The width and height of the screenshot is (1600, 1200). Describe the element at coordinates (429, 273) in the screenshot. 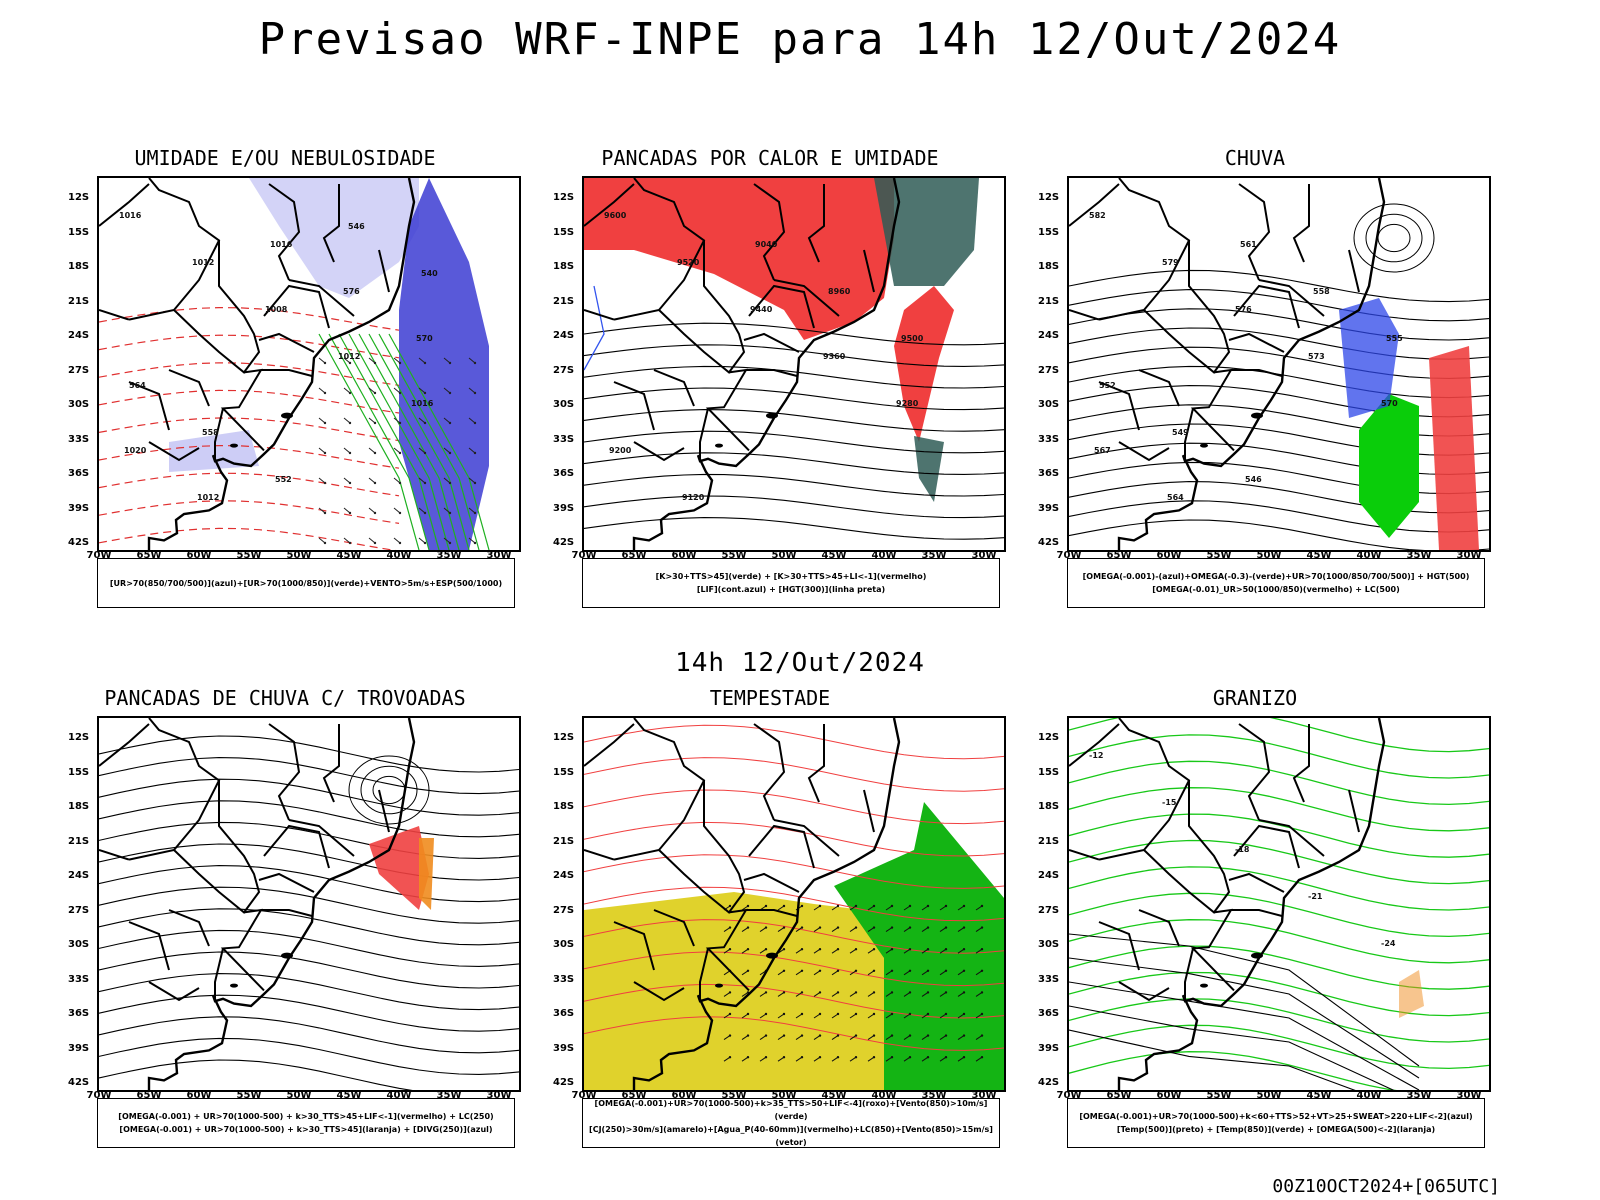

I see `contour-label: 540` at that location.